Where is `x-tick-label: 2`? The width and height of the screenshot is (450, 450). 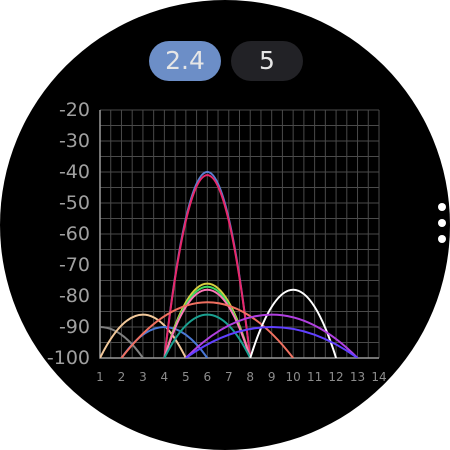 x-tick-label: 2 is located at coordinates (121, 377).